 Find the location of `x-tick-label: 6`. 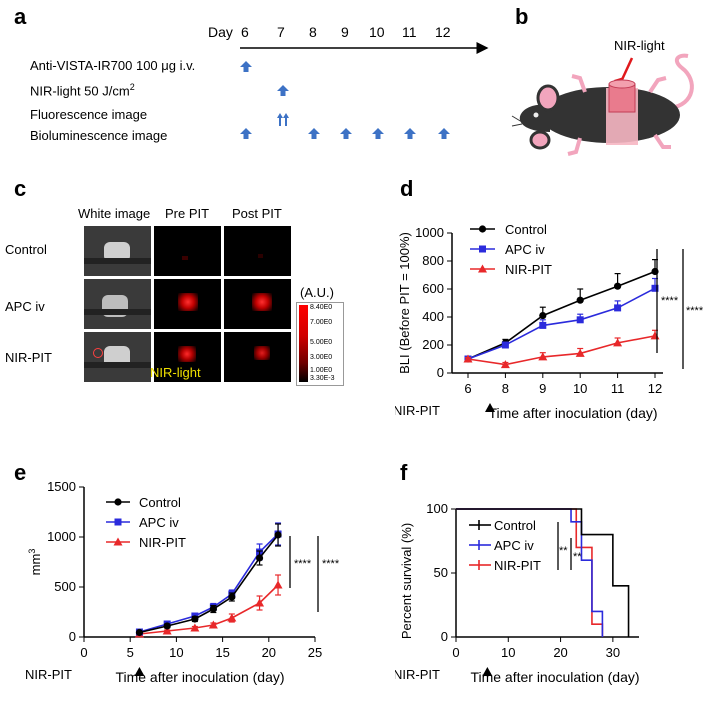

x-tick-label: 6 is located at coordinates (467, 388).